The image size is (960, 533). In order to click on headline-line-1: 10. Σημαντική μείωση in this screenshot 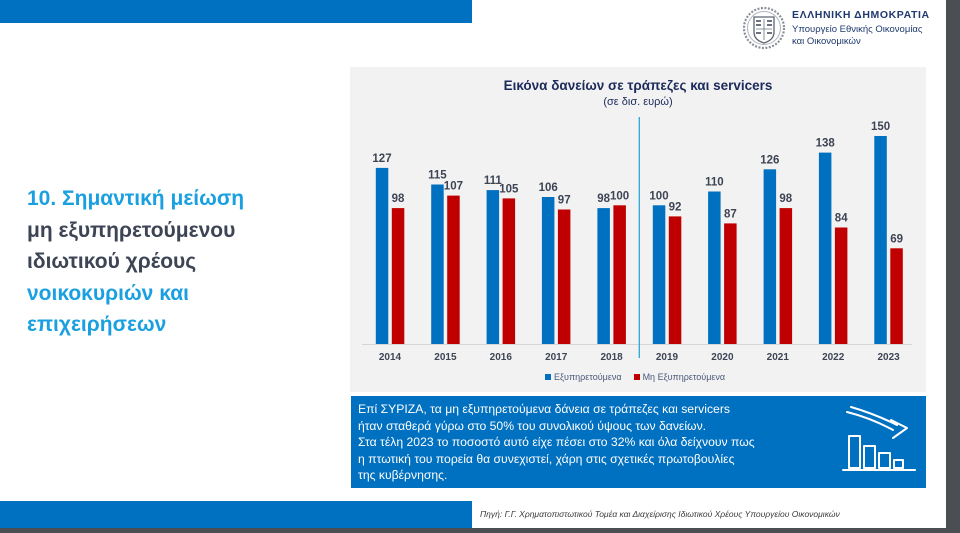, I will do `click(136, 198)`.